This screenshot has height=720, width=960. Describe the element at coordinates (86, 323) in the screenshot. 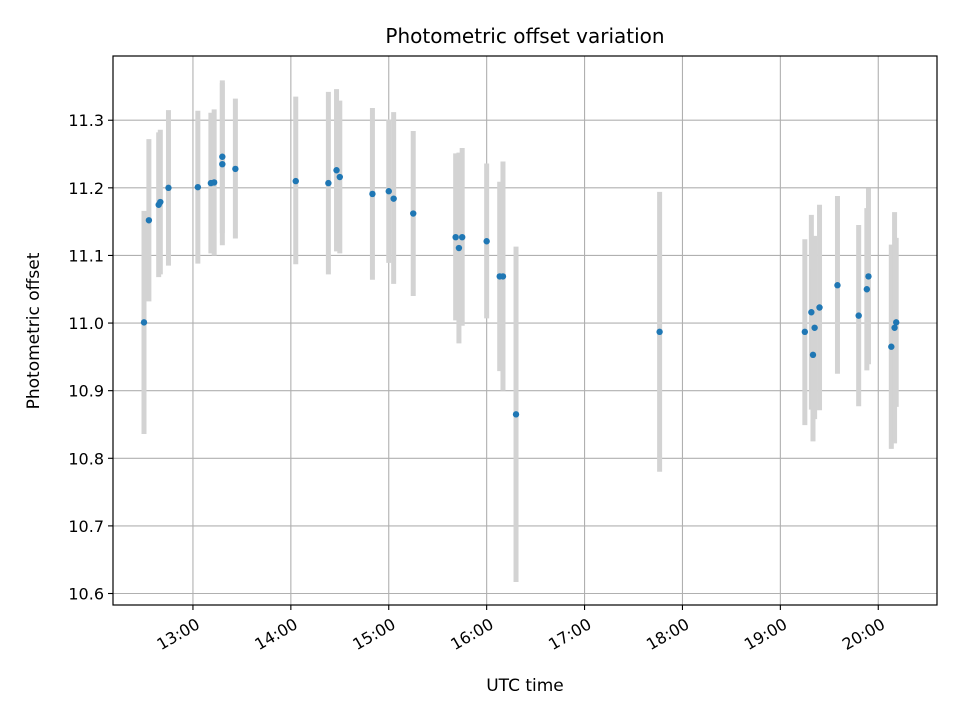

I see `y-tick-label: 11.0` at that location.